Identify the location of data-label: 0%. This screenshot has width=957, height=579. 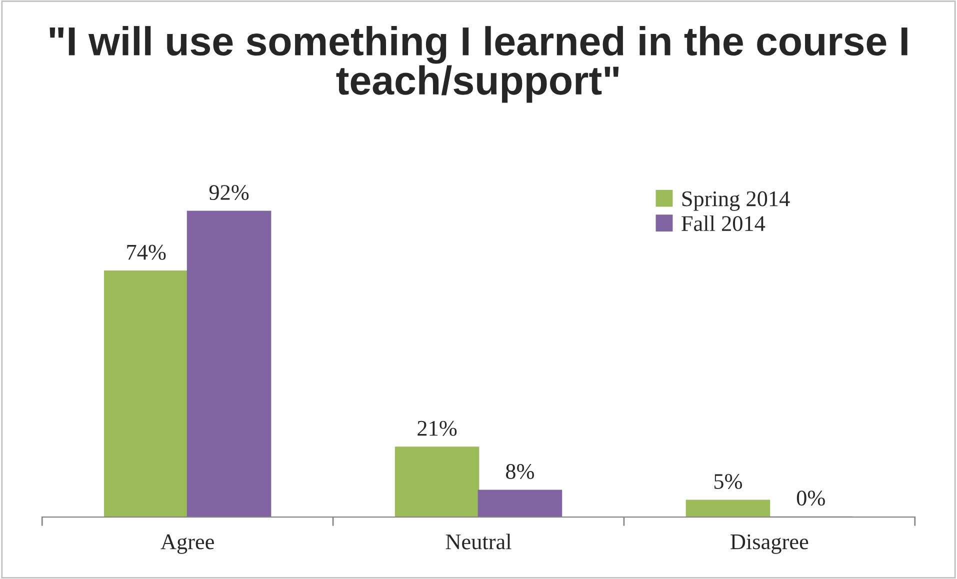
(810, 498).